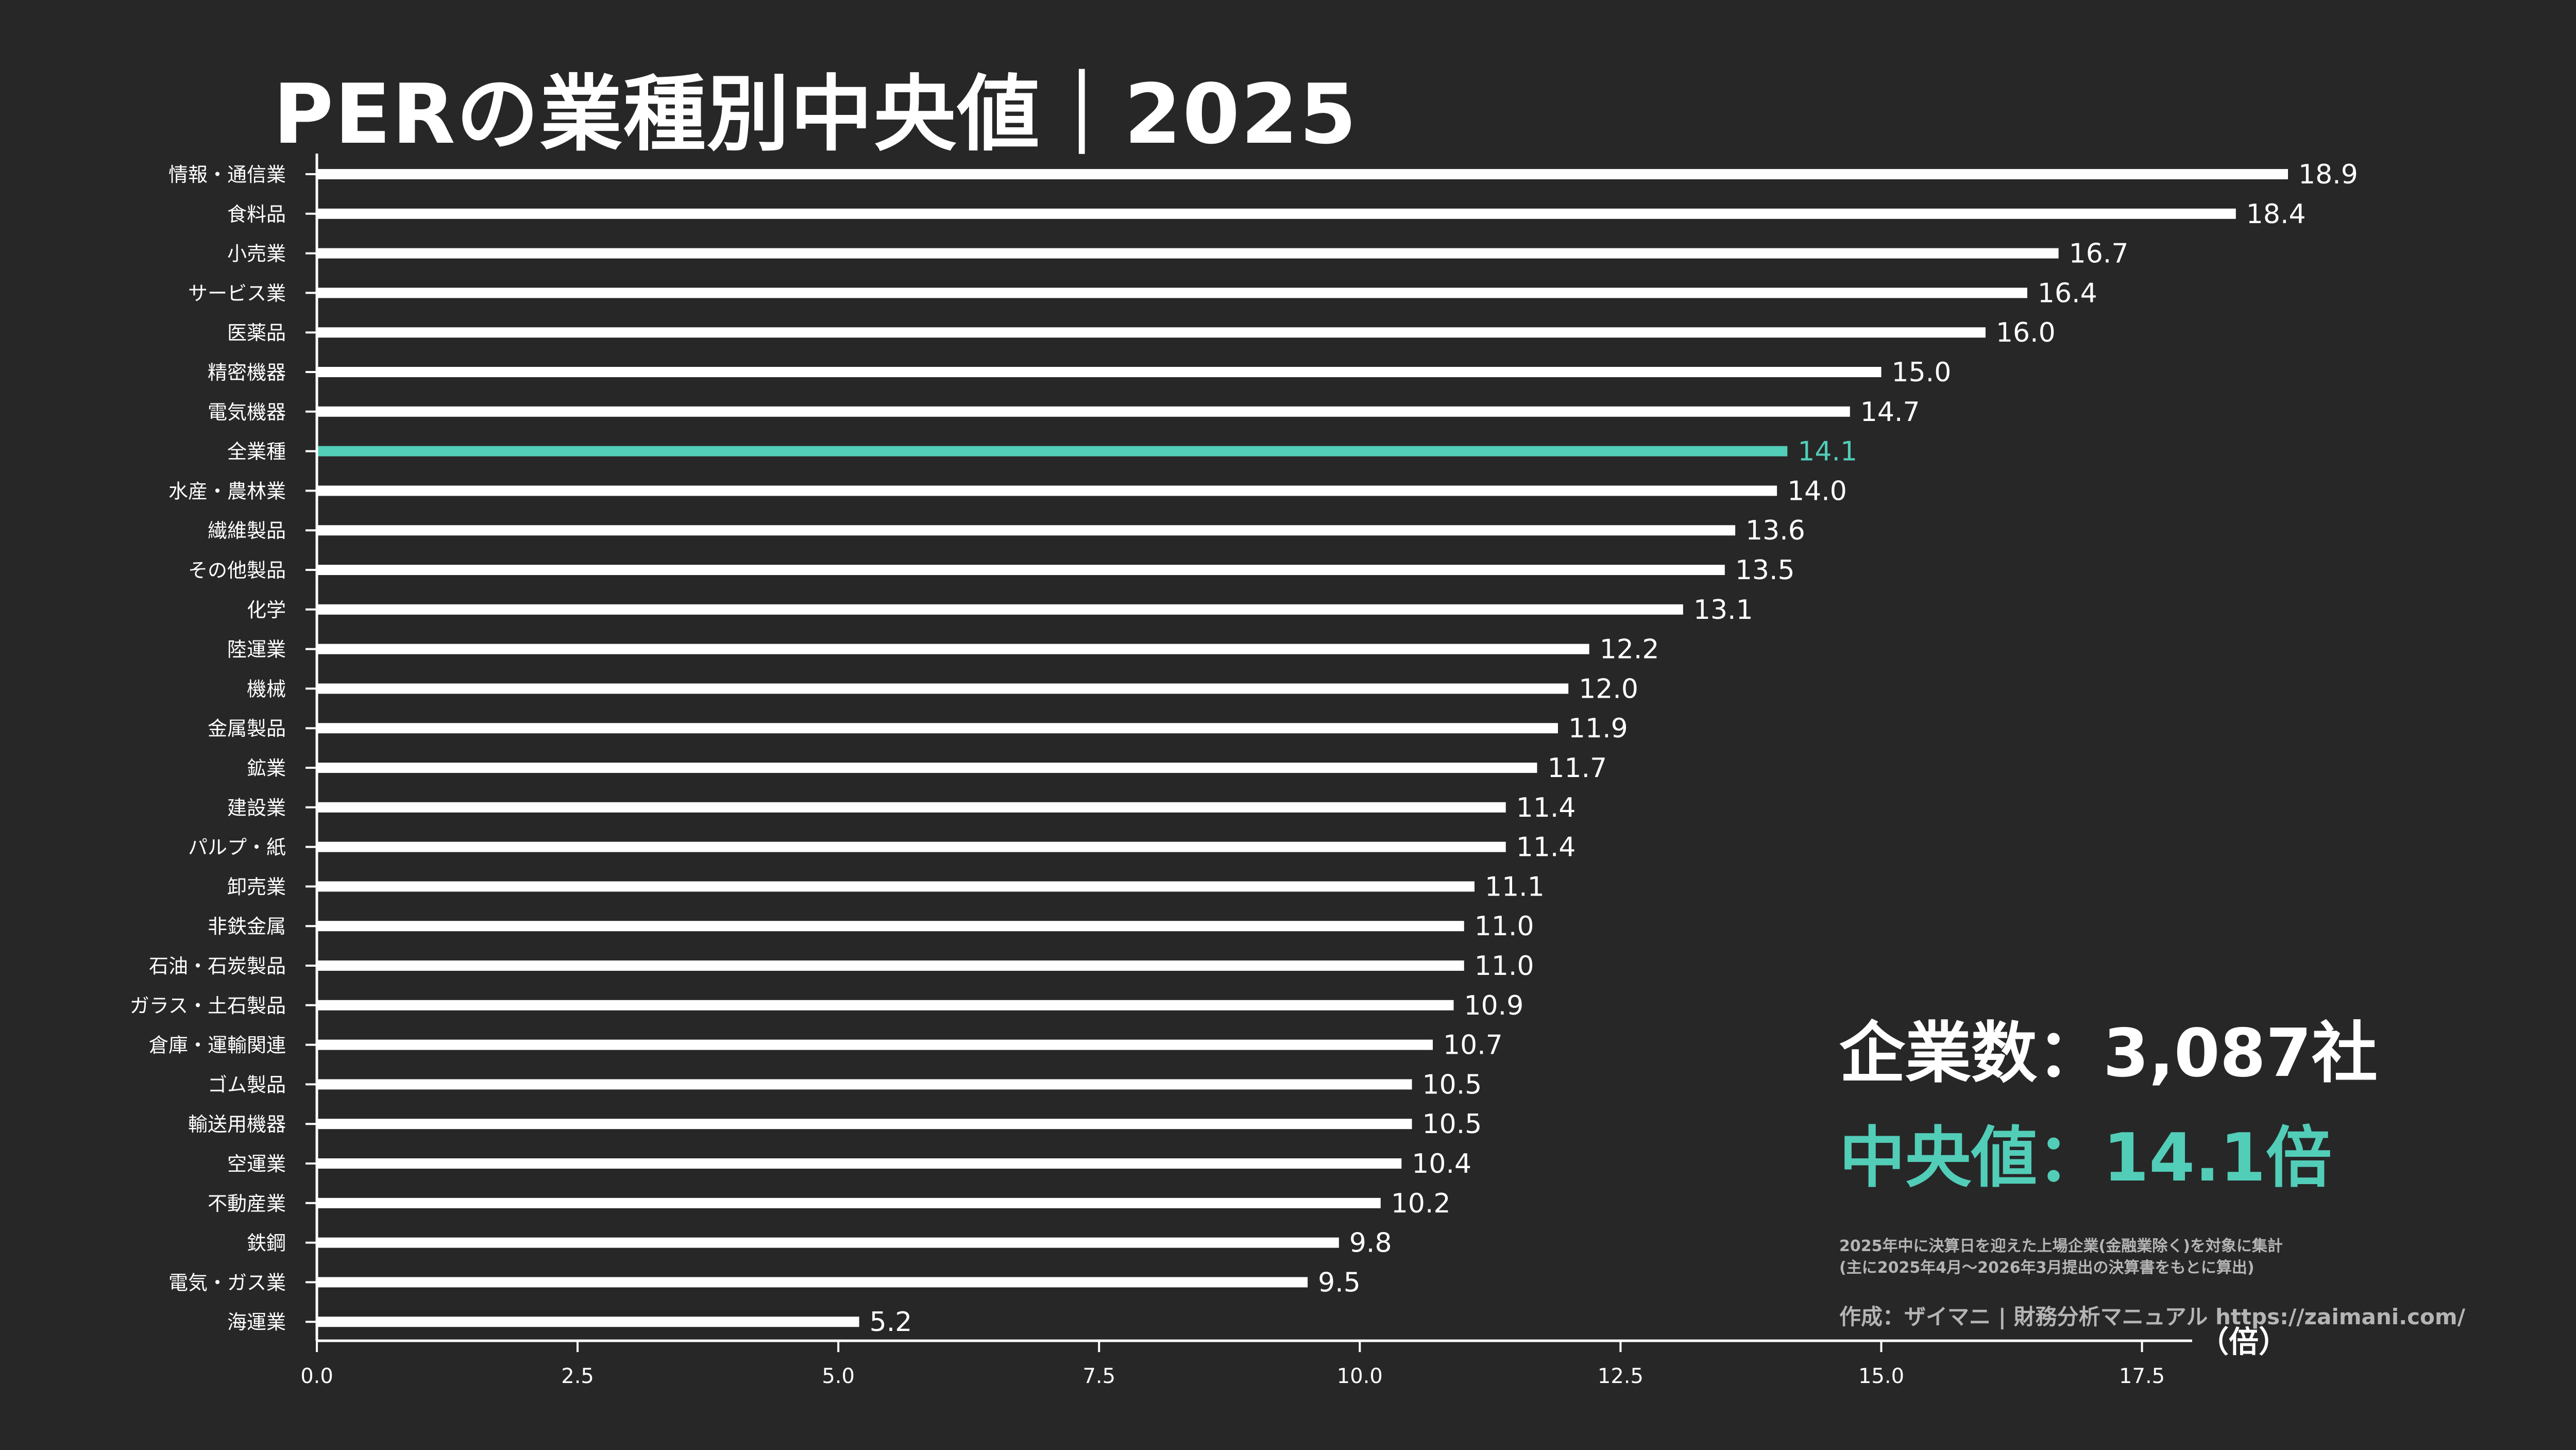 The height and width of the screenshot is (1450, 2576). What do you see at coordinates (1890, 413) in the screenshot?
I see `value-label: 14.7` at bounding box center [1890, 413].